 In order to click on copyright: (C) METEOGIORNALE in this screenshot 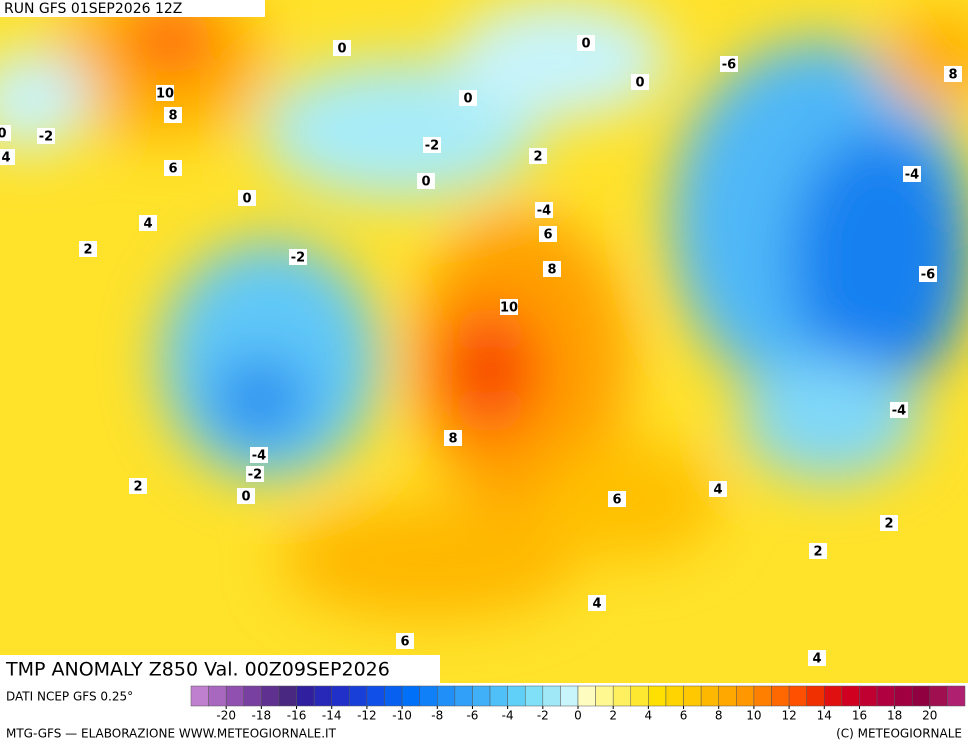, I will do `click(899, 734)`.